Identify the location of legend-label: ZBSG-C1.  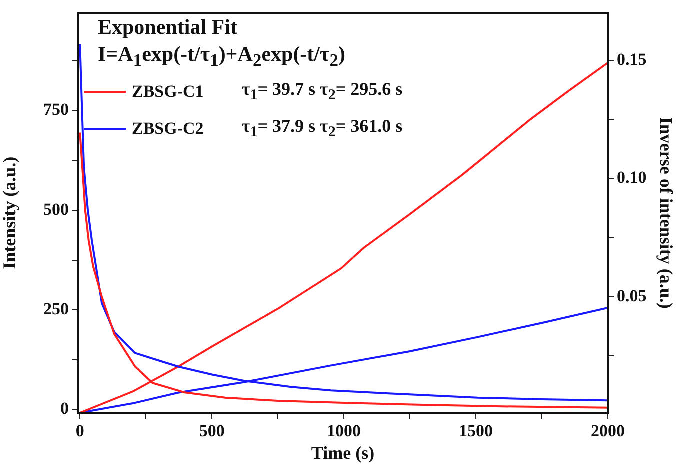
(168, 92).